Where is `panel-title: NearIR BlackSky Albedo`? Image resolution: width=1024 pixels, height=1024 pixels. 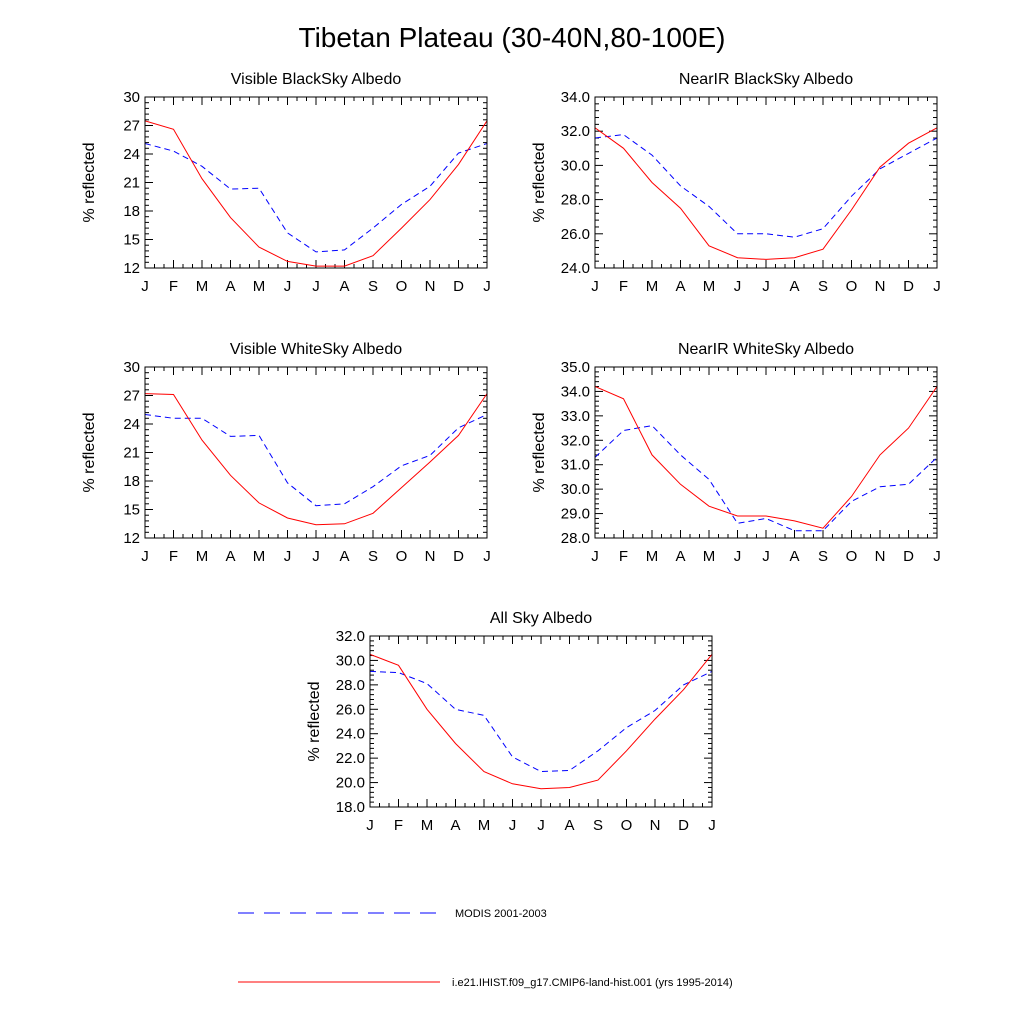 panel-title: NearIR BlackSky Albedo is located at coordinates (766, 79).